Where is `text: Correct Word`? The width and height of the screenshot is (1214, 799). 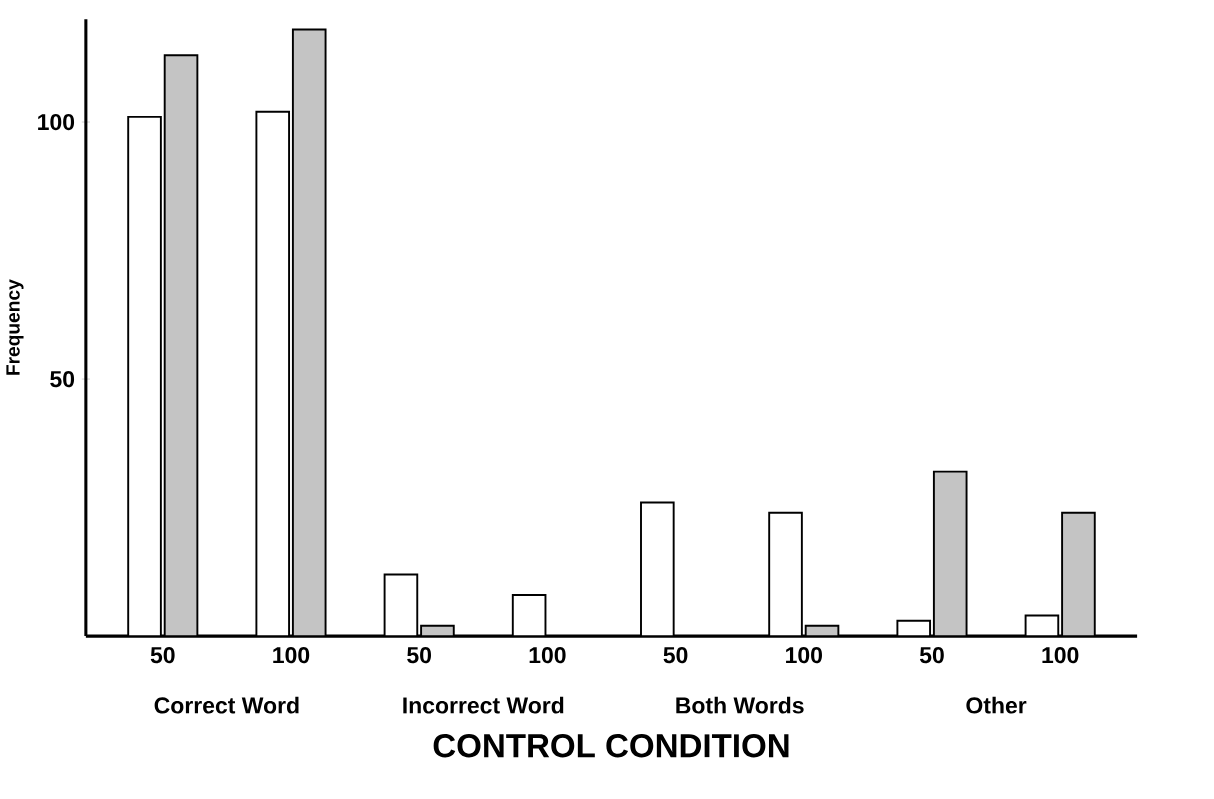 text: Correct Word is located at coordinates (226, 705).